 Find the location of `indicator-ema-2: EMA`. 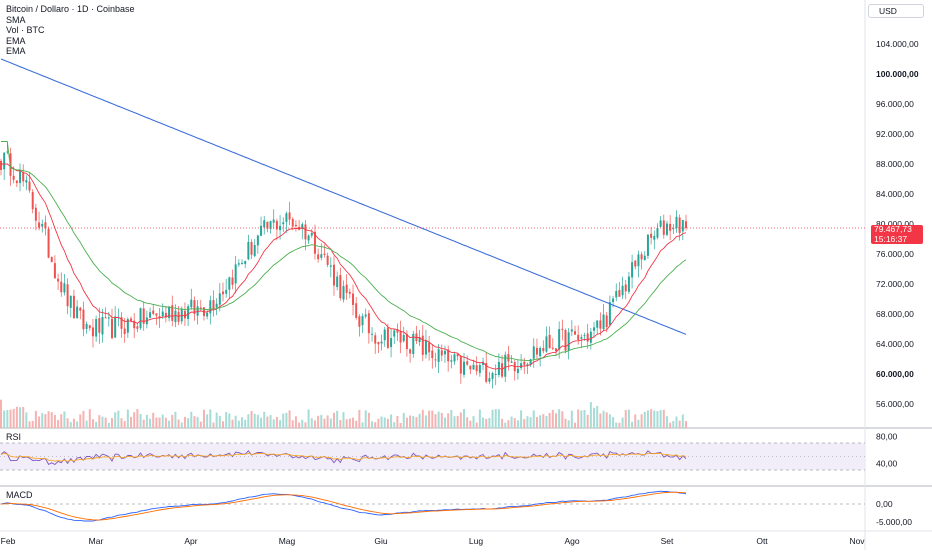

indicator-ema-2: EMA is located at coordinates (16, 51).